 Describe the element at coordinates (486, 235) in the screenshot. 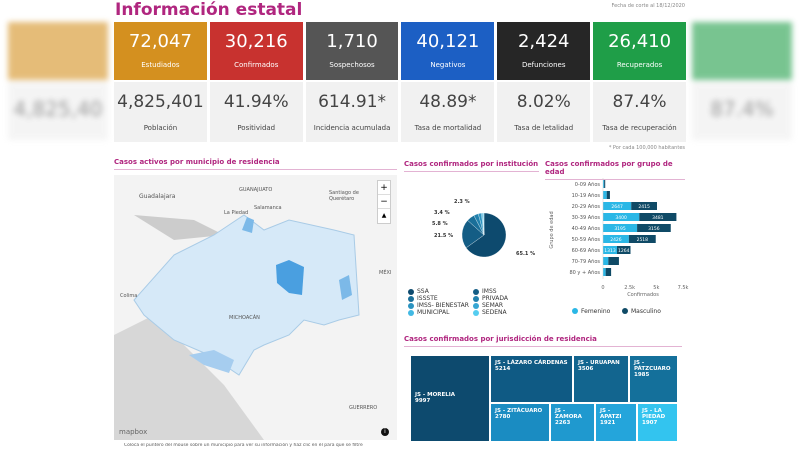

I see `pie-slice` at that location.